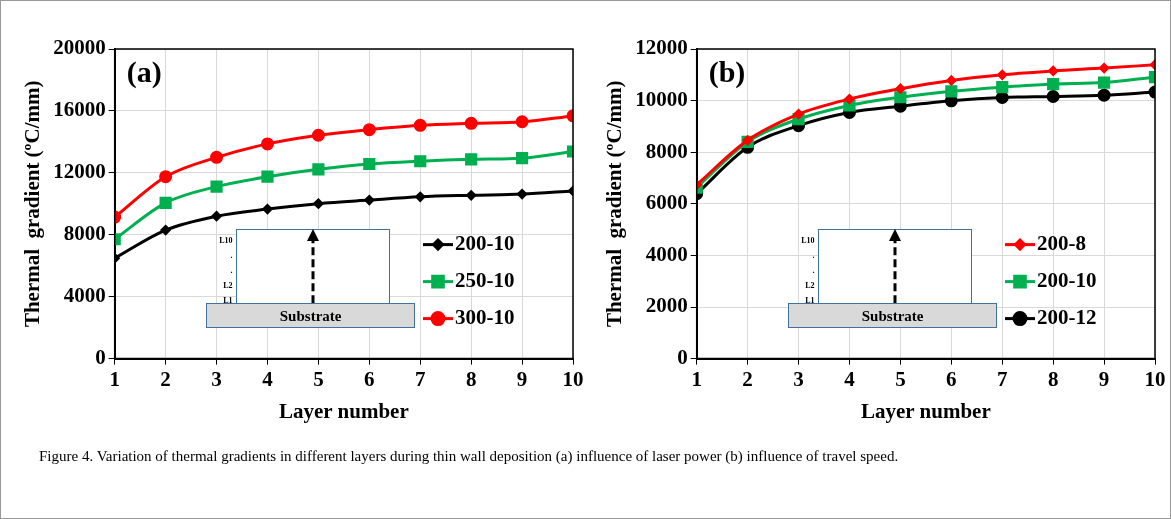  Describe the element at coordinates (661, 99) in the screenshot. I see `y-tick-label: 10000` at that location.